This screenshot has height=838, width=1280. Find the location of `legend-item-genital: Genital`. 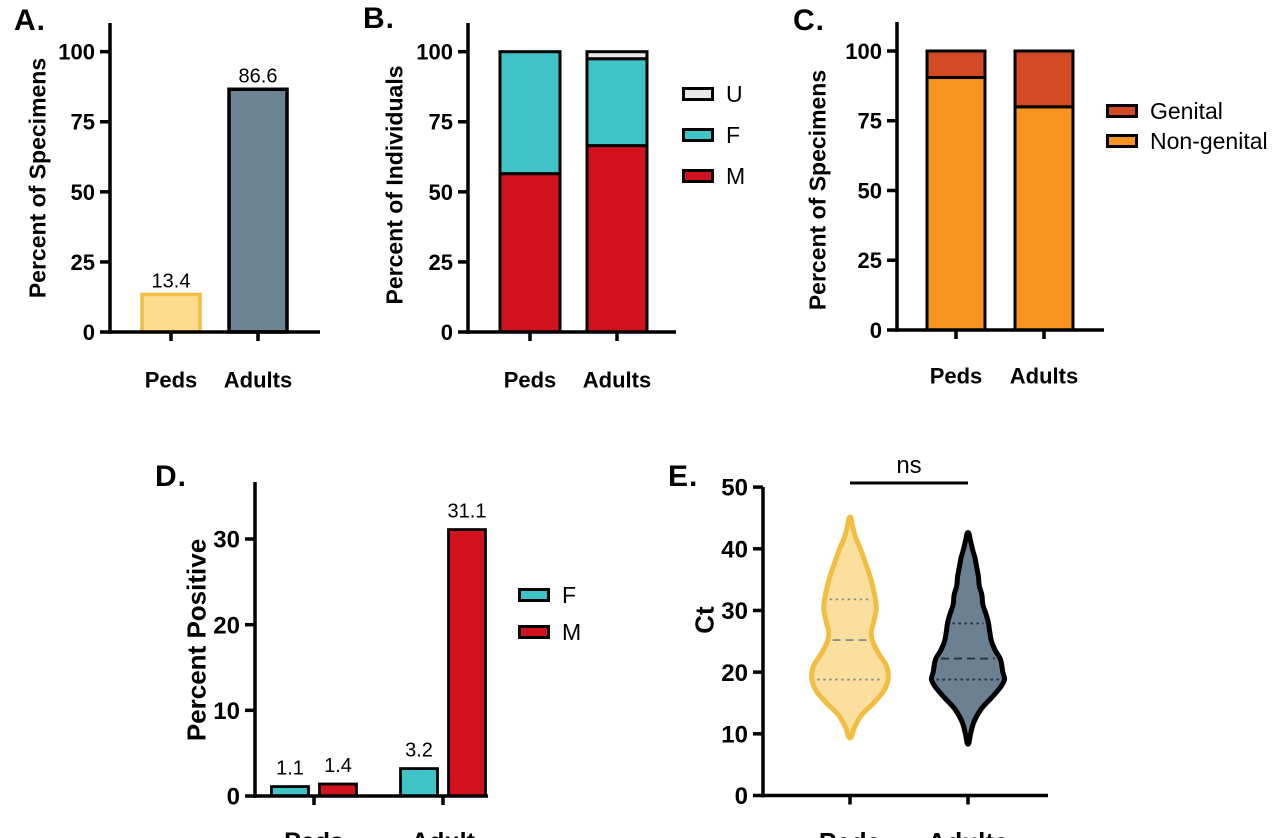

legend-item-genital: Genital is located at coordinates (1187, 111).